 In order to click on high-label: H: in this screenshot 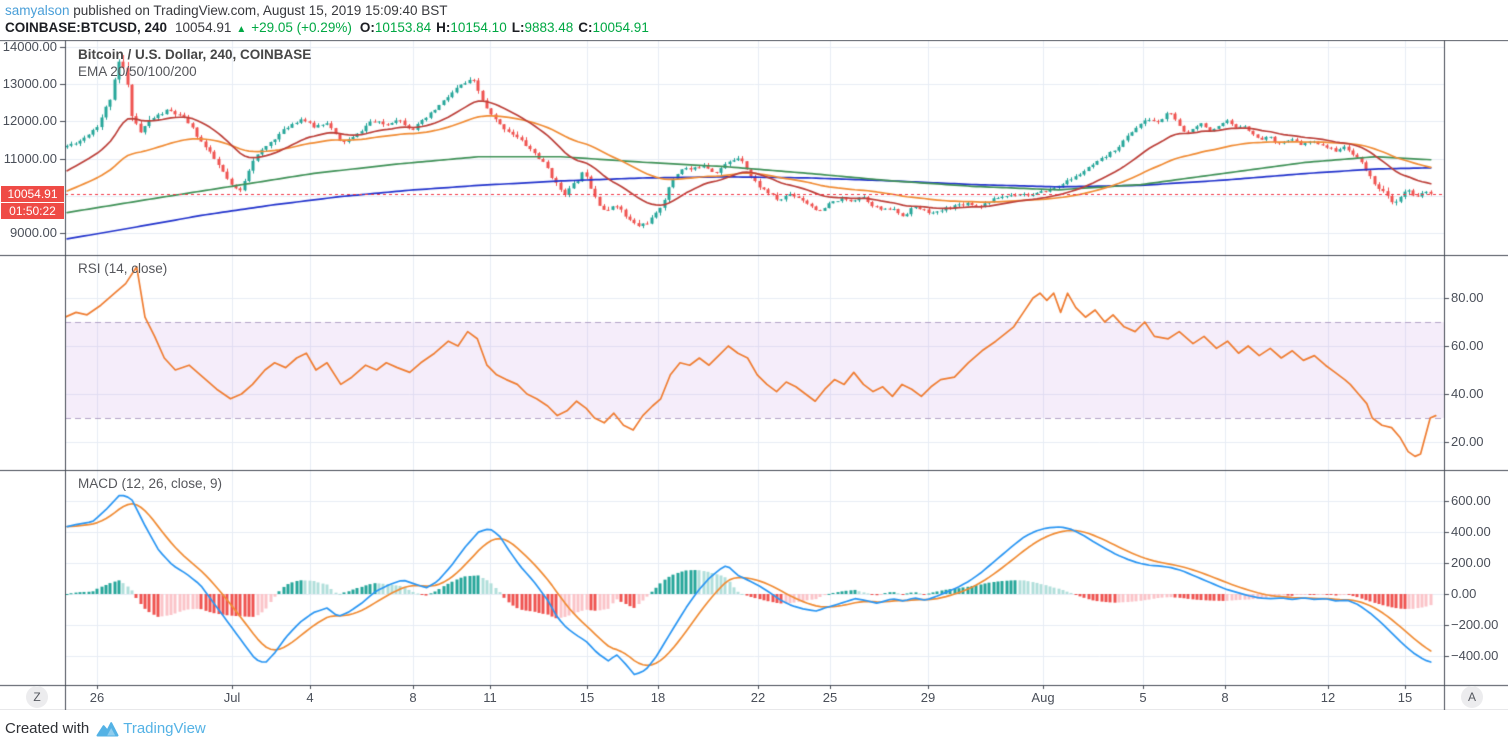, I will do `click(443, 27)`.